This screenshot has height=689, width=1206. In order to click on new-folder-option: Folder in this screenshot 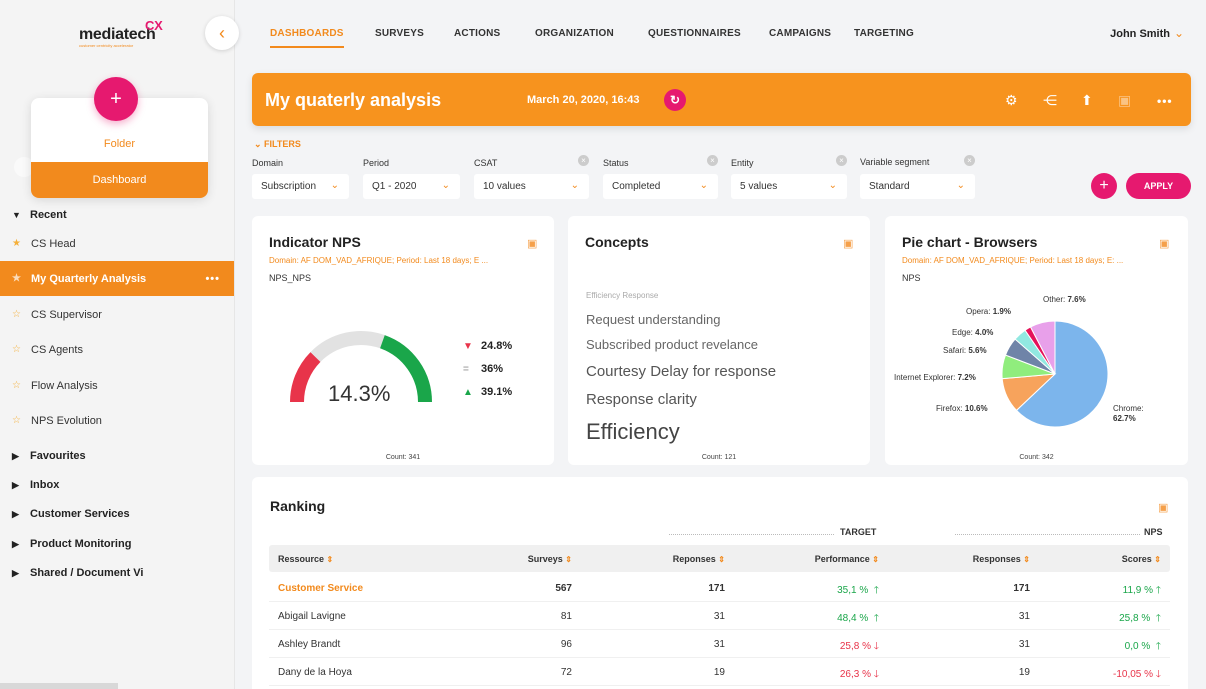, I will do `click(119, 144)`.